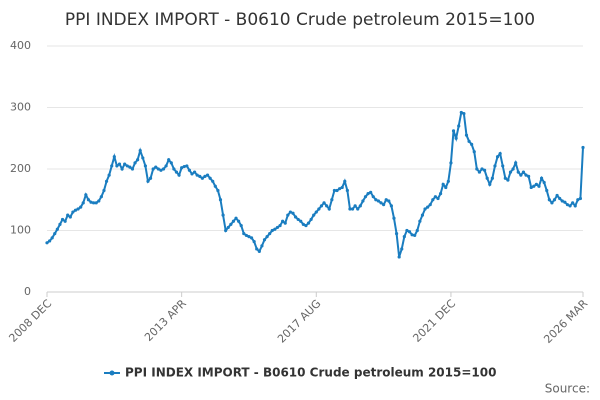 The image size is (600, 400). Describe the element at coordinates (20, 45) in the screenshot. I see `y-tick-label: 400` at that location.